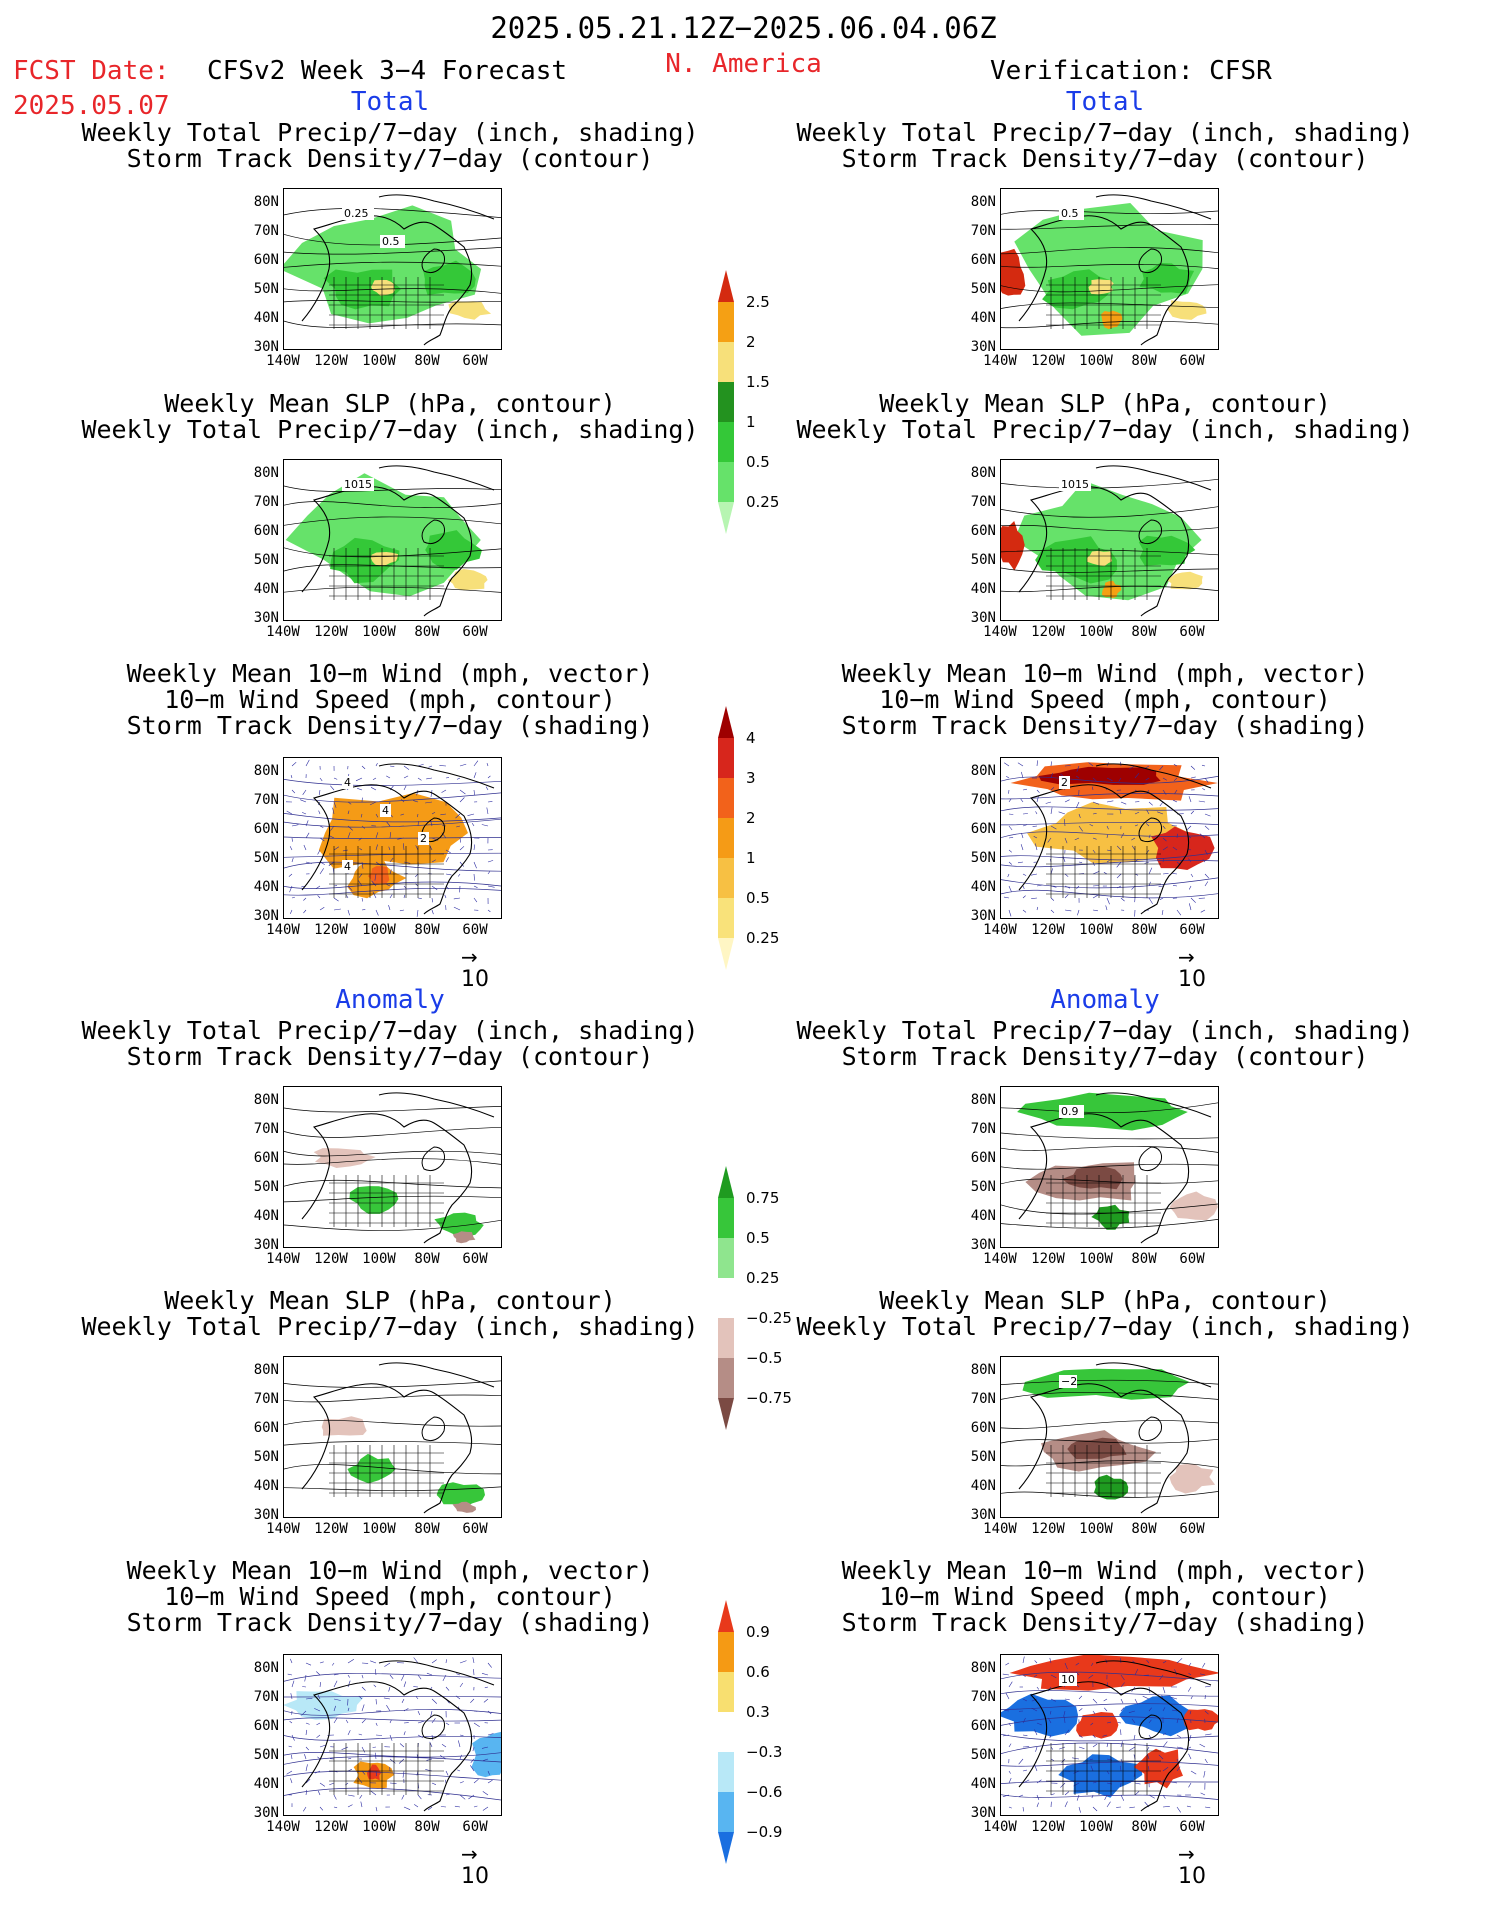 This screenshot has height=1925, width=1487. What do you see at coordinates (758, 1712) in the screenshot?
I see `colorbar-label: 0.3` at bounding box center [758, 1712].